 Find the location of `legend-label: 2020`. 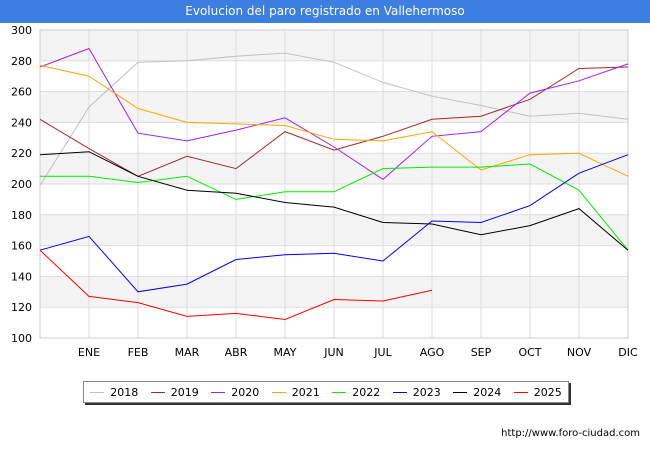

legend-label: 2020 is located at coordinates (245, 392).